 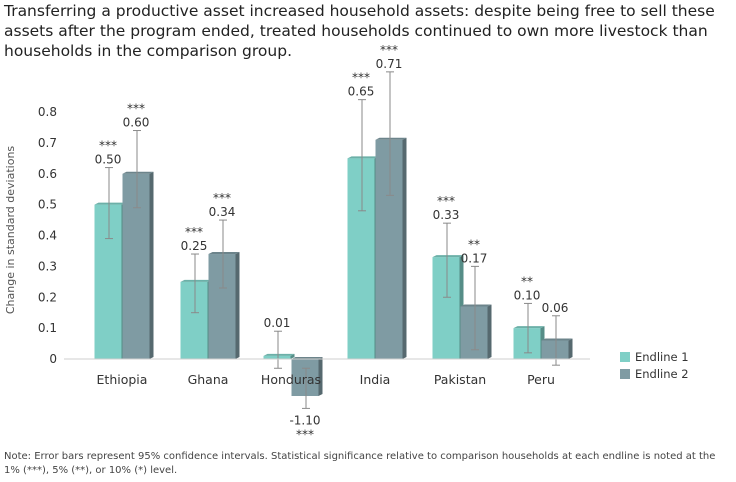 I want to click on x-tick-label: Pakistan, so click(x=460, y=379).